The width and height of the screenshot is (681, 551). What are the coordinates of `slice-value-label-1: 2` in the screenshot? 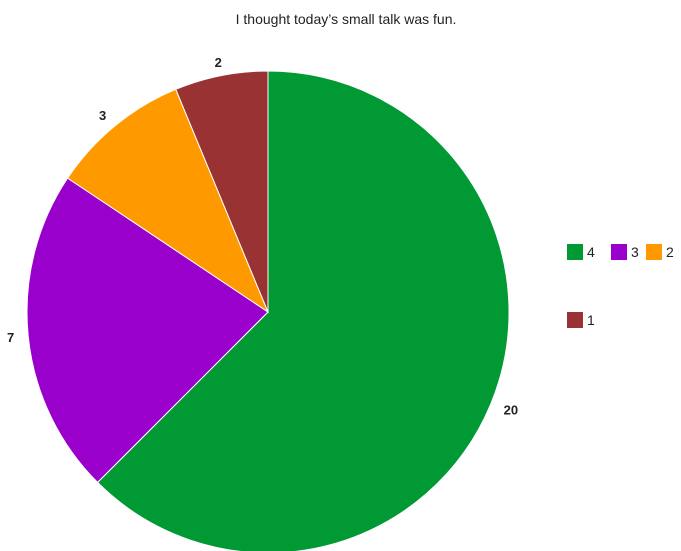 It's located at (218, 62).